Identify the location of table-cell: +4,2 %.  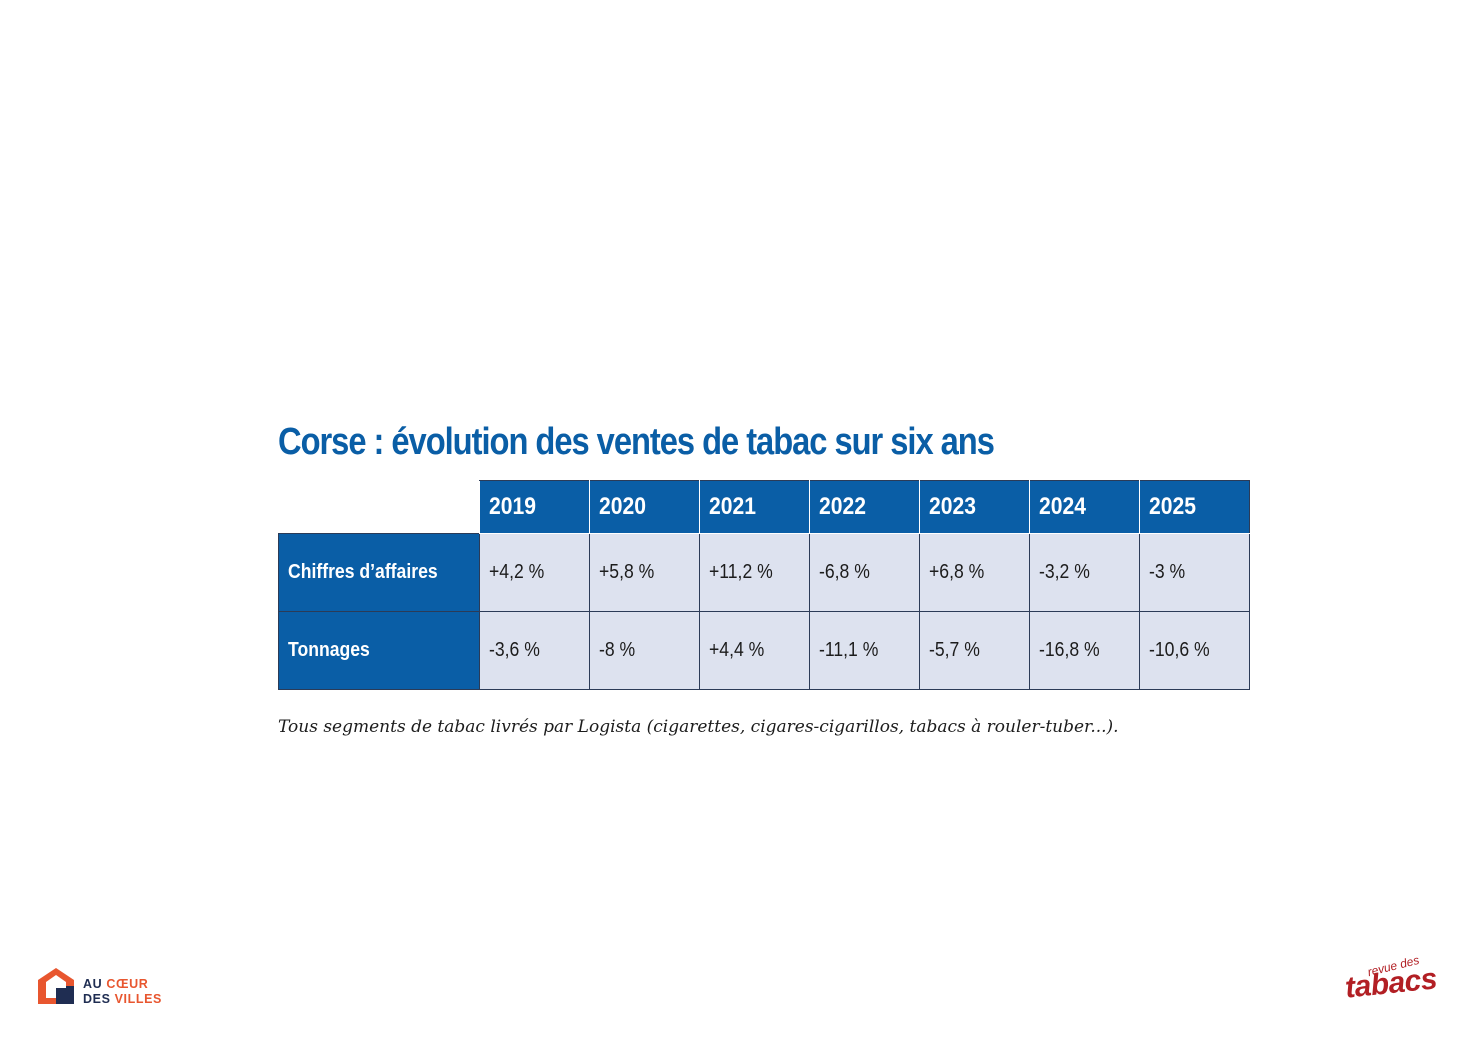
(534, 572).